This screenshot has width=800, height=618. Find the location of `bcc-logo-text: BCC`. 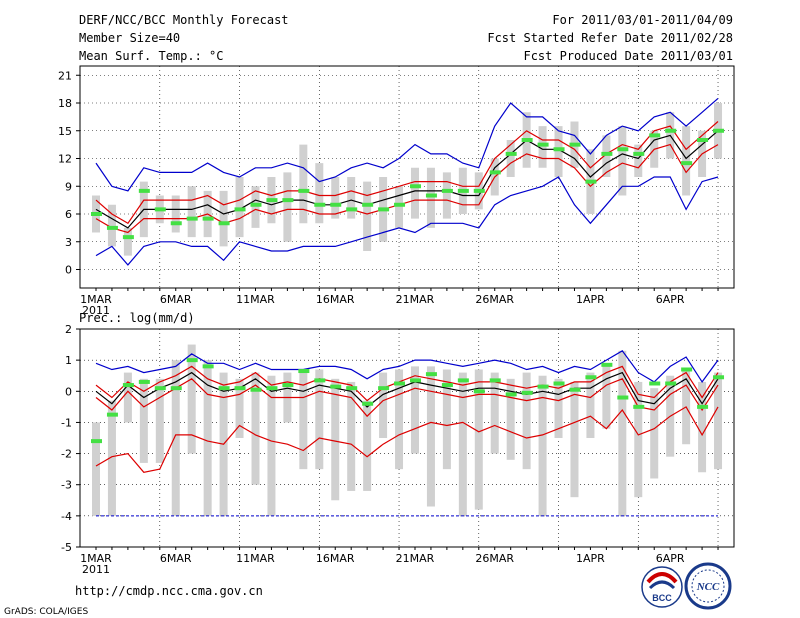

bcc-logo-text: BCC is located at coordinates (662, 598).